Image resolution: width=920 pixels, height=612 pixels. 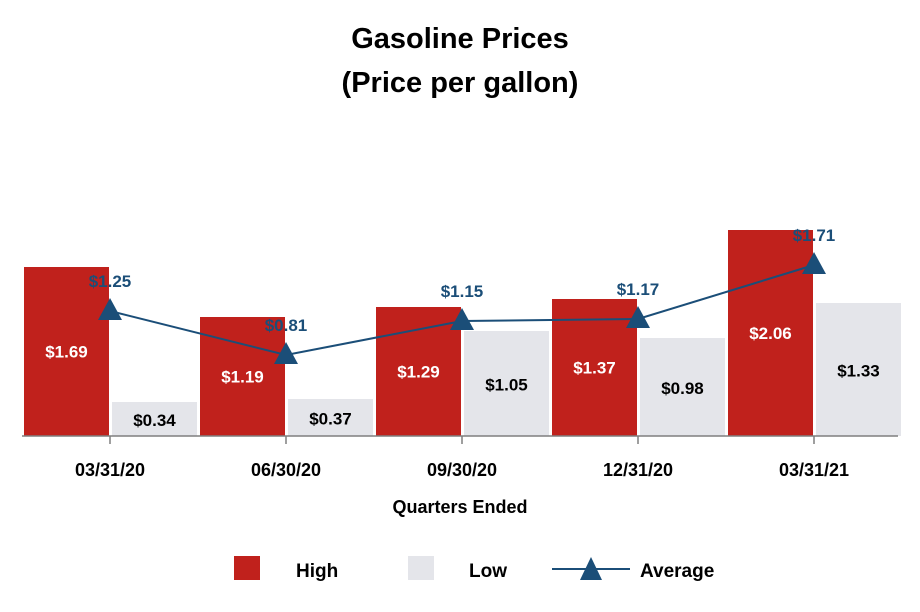 I want to click on legend-low-label: Low, so click(x=488, y=571).